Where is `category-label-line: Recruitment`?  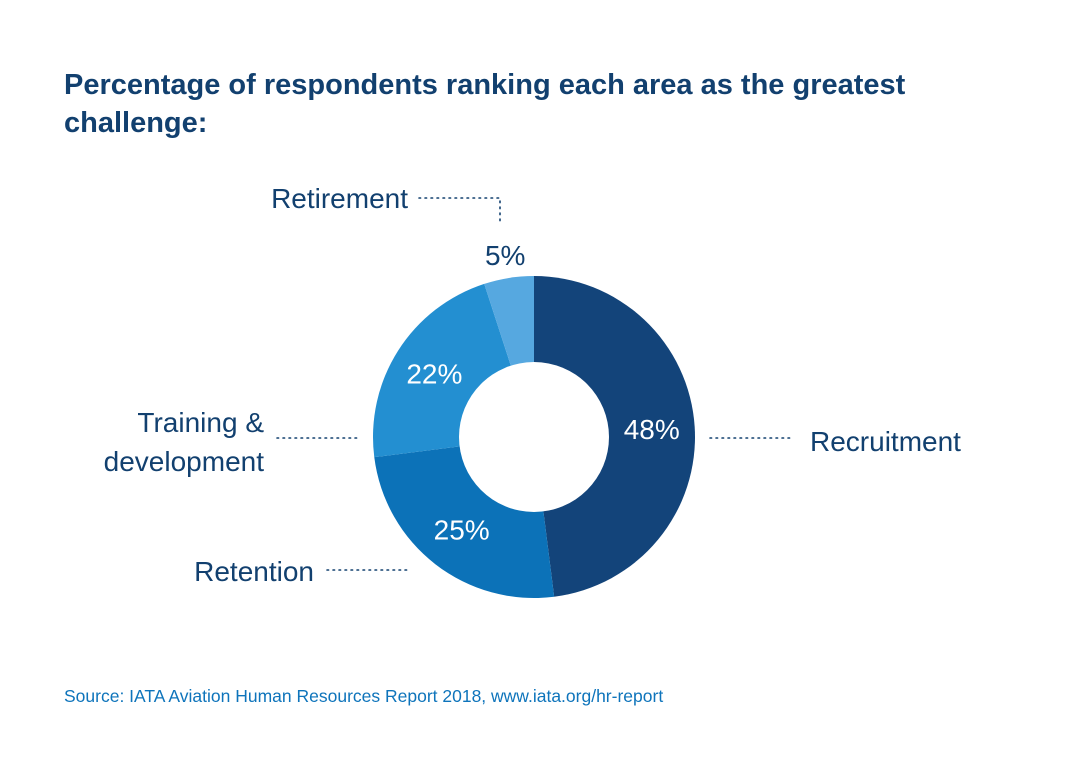 category-label-line: Recruitment is located at coordinates (885, 441).